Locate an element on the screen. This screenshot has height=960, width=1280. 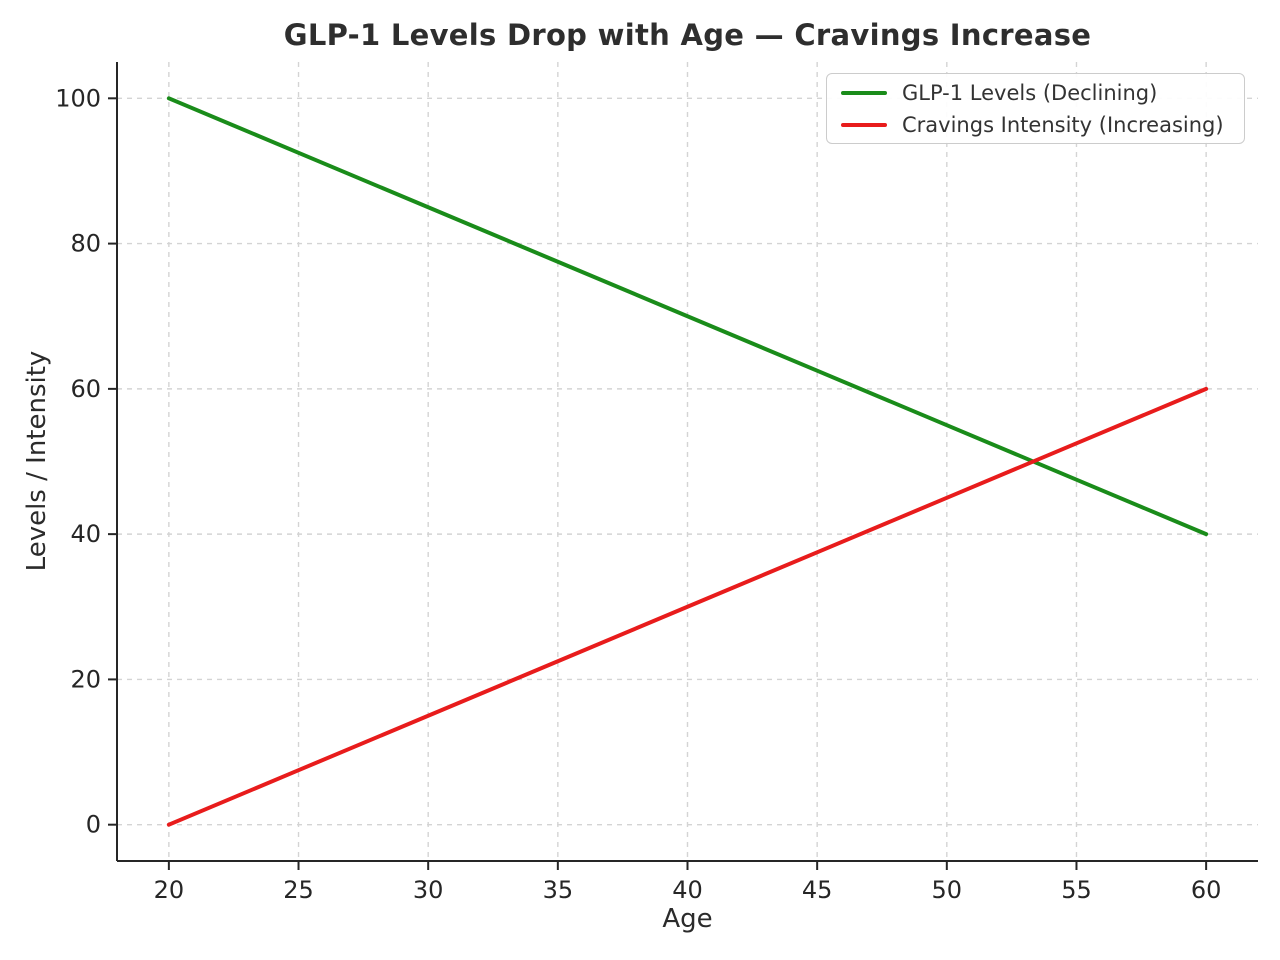
x-axis-label: Age is located at coordinates (687, 919).